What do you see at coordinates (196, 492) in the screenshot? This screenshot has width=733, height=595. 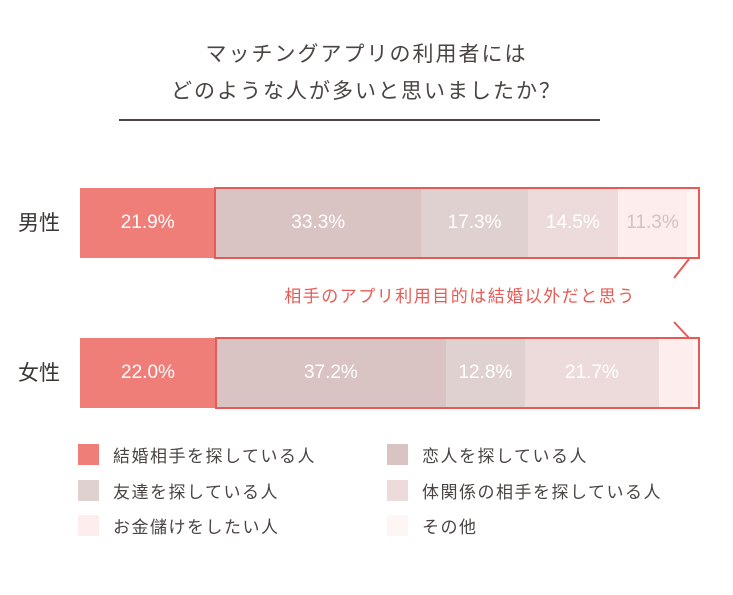 I see `legend-label: 友達を探している人` at bounding box center [196, 492].